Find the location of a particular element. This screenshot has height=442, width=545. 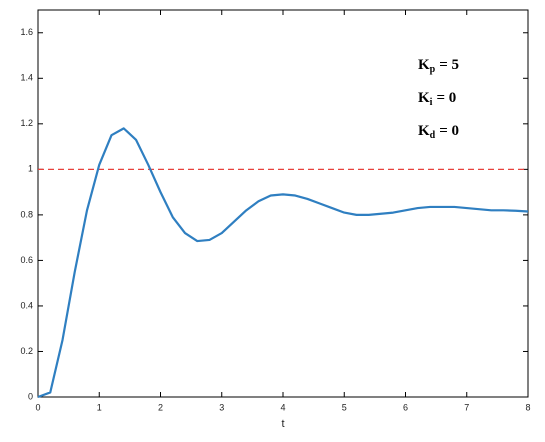

x-tick-label: 8 is located at coordinates (527, 407).